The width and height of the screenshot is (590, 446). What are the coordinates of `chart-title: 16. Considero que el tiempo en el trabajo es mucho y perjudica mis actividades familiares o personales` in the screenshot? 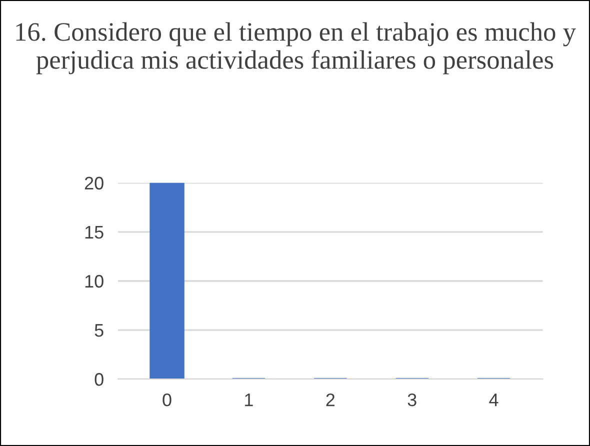 It's located at (296, 48).